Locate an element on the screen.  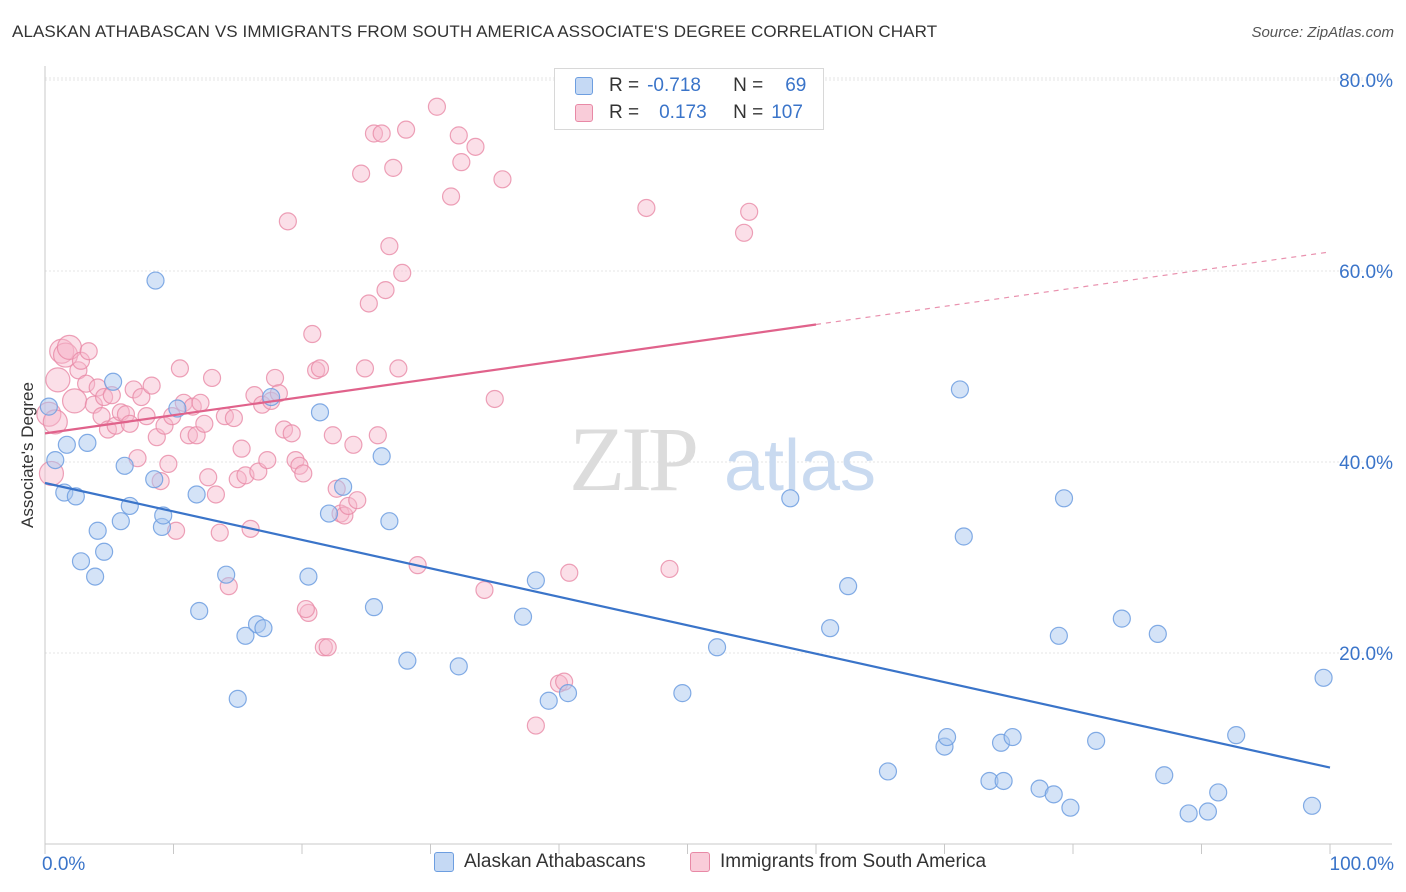
y-tick-label: 20.0% is located at coordinates (1366, 654).